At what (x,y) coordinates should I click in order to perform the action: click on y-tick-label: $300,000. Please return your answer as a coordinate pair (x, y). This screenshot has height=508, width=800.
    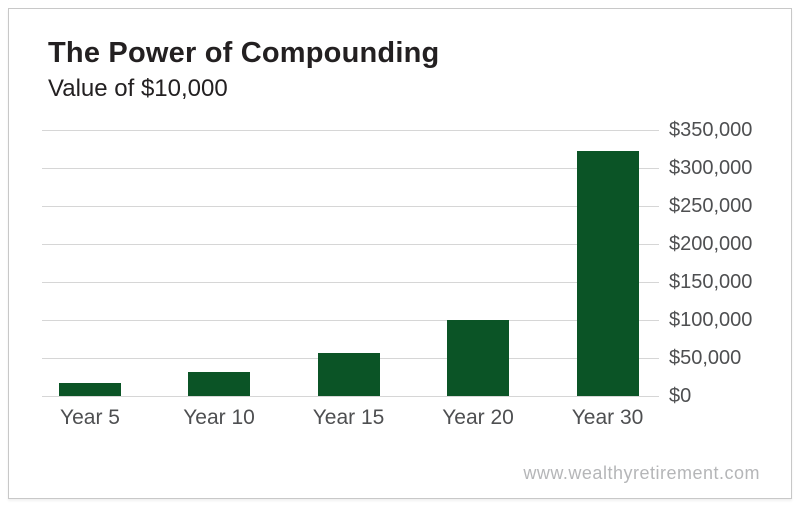
    Looking at the image, I should click on (711, 168).